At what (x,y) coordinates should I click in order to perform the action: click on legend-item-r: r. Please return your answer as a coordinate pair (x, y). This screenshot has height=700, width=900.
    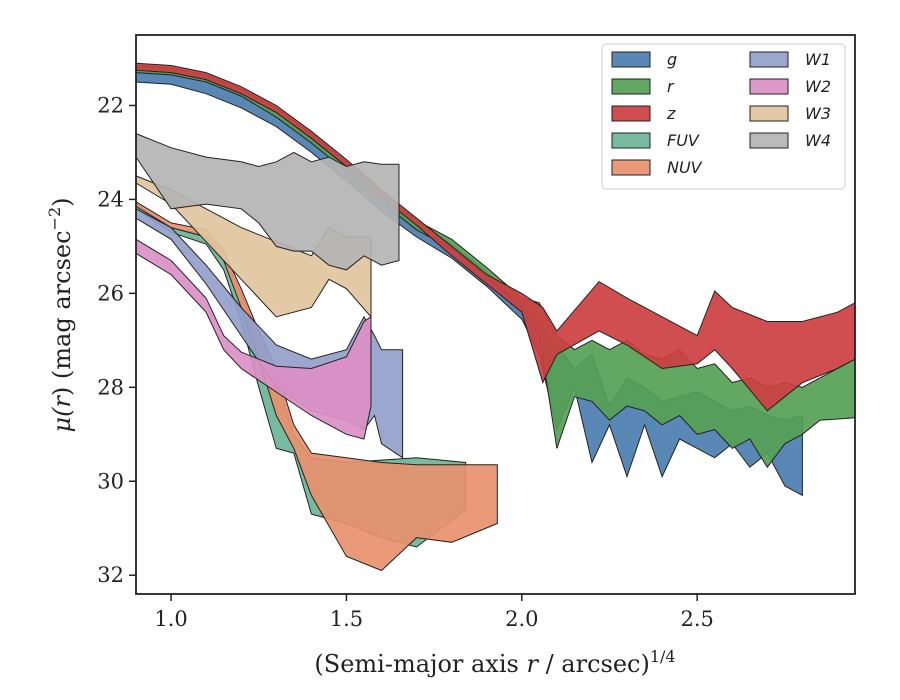
    Looking at the image, I should click on (643, 86).